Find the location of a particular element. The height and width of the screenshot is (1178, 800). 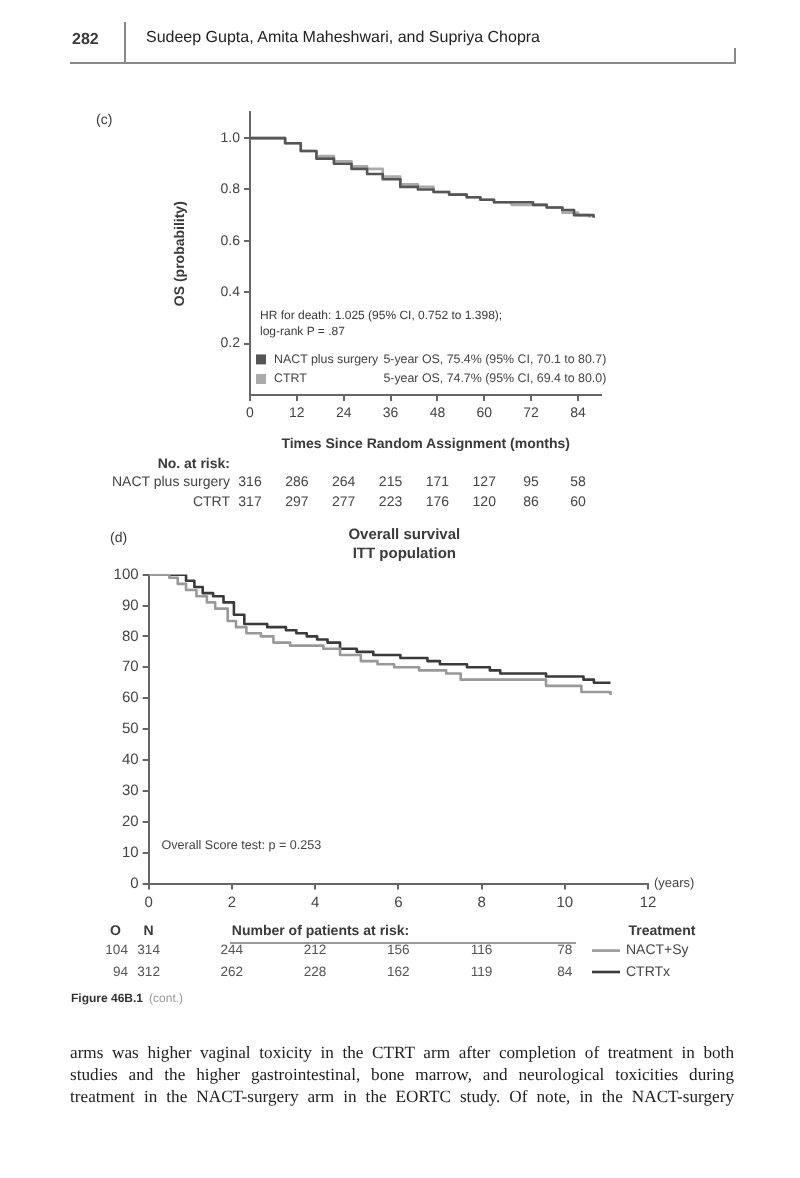

text: treatment in the NACT-surgery arm in the EORTC study. Of note, in the NACT-surgery is located at coordinates (402, 1096).